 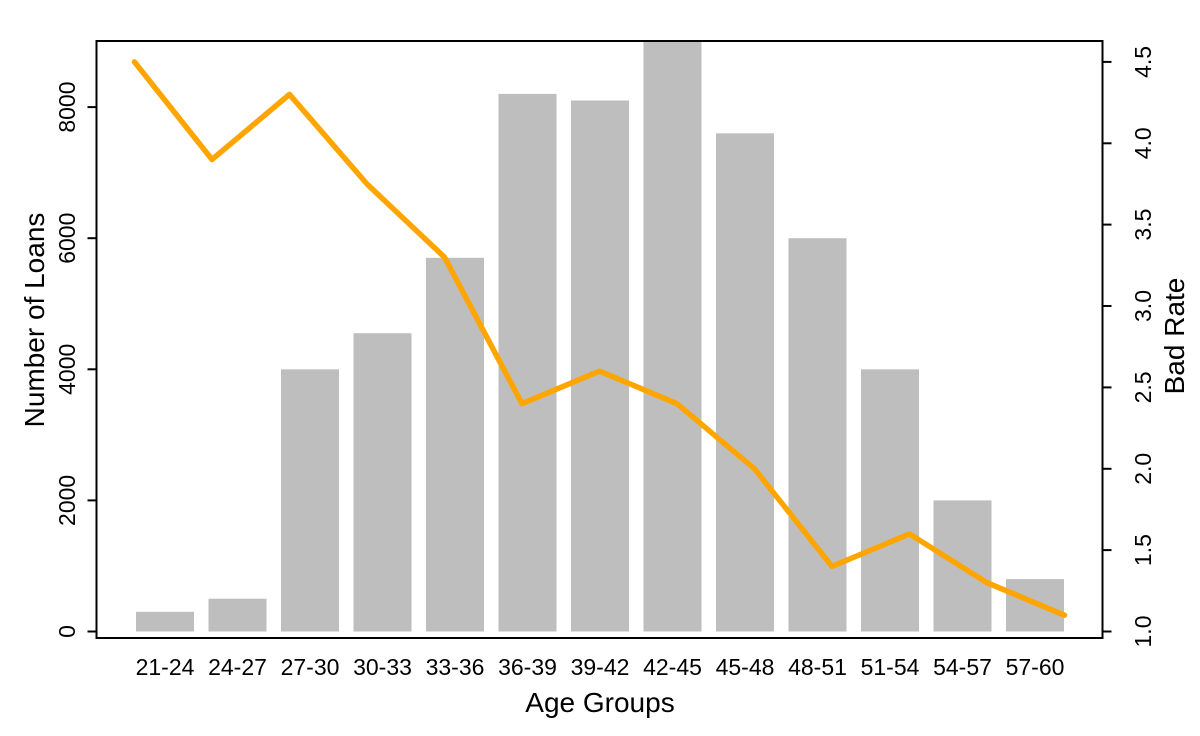 What do you see at coordinates (600, 667) in the screenshot?
I see `x-axis-category-label: 39-42` at bounding box center [600, 667].